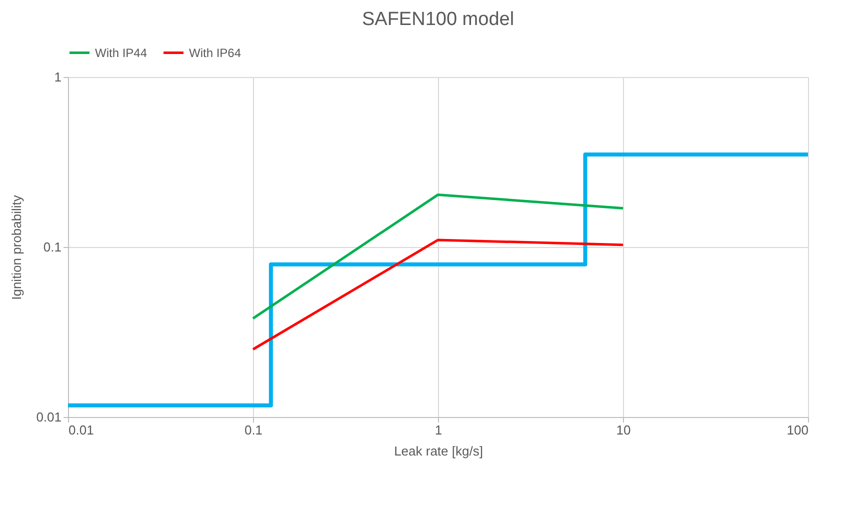 The height and width of the screenshot is (529, 865). I want to click on chart-title: SAFEN100 model, so click(438, 19).